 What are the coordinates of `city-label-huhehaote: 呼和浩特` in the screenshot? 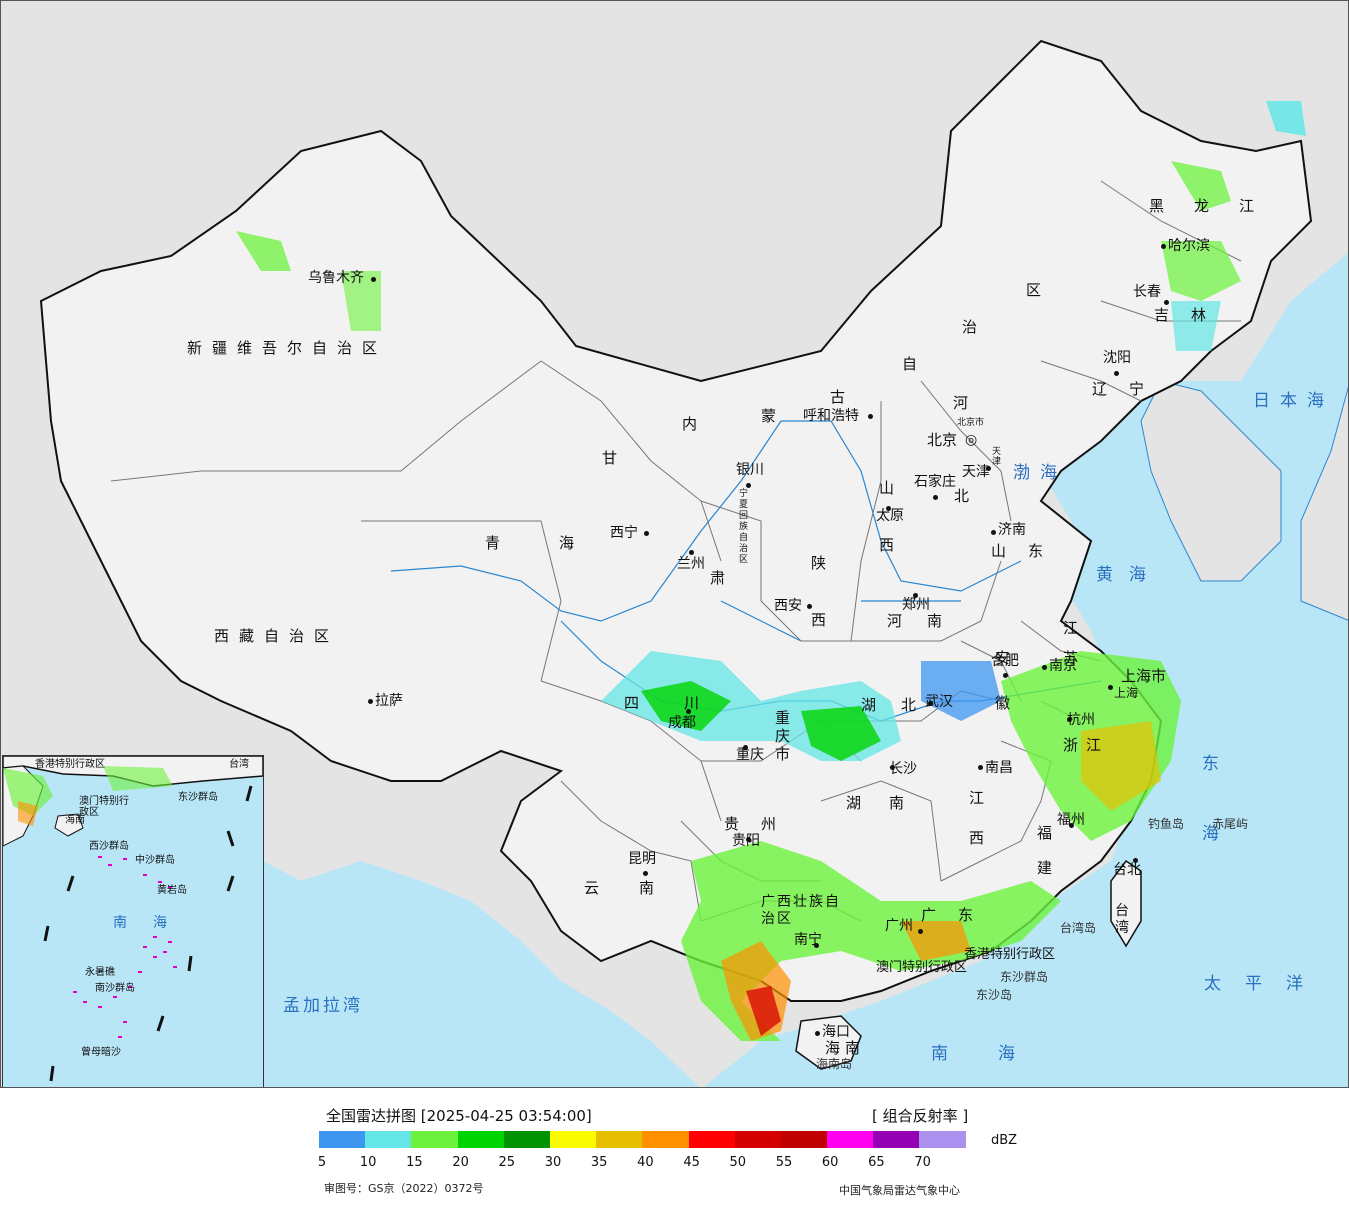 It's located at (831, 416).